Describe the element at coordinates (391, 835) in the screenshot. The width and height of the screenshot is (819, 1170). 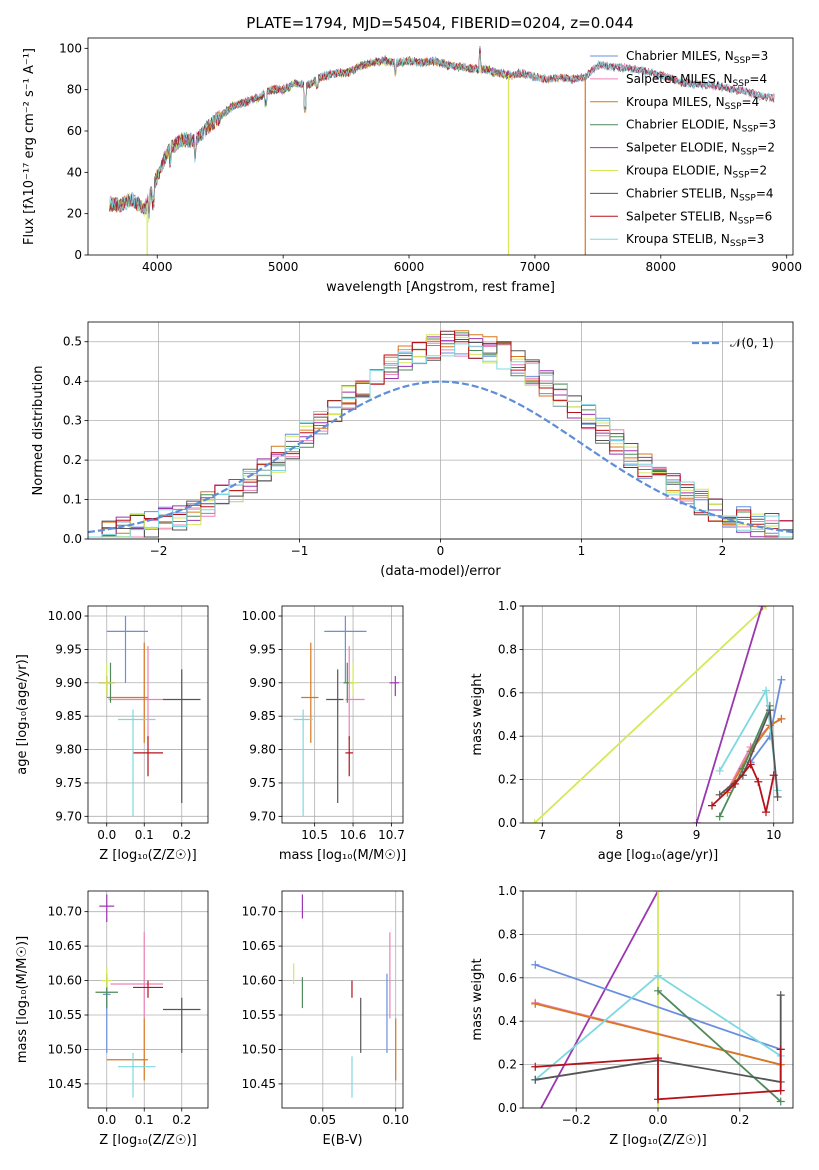
I see `x-tick-label: 10.7` at that location.